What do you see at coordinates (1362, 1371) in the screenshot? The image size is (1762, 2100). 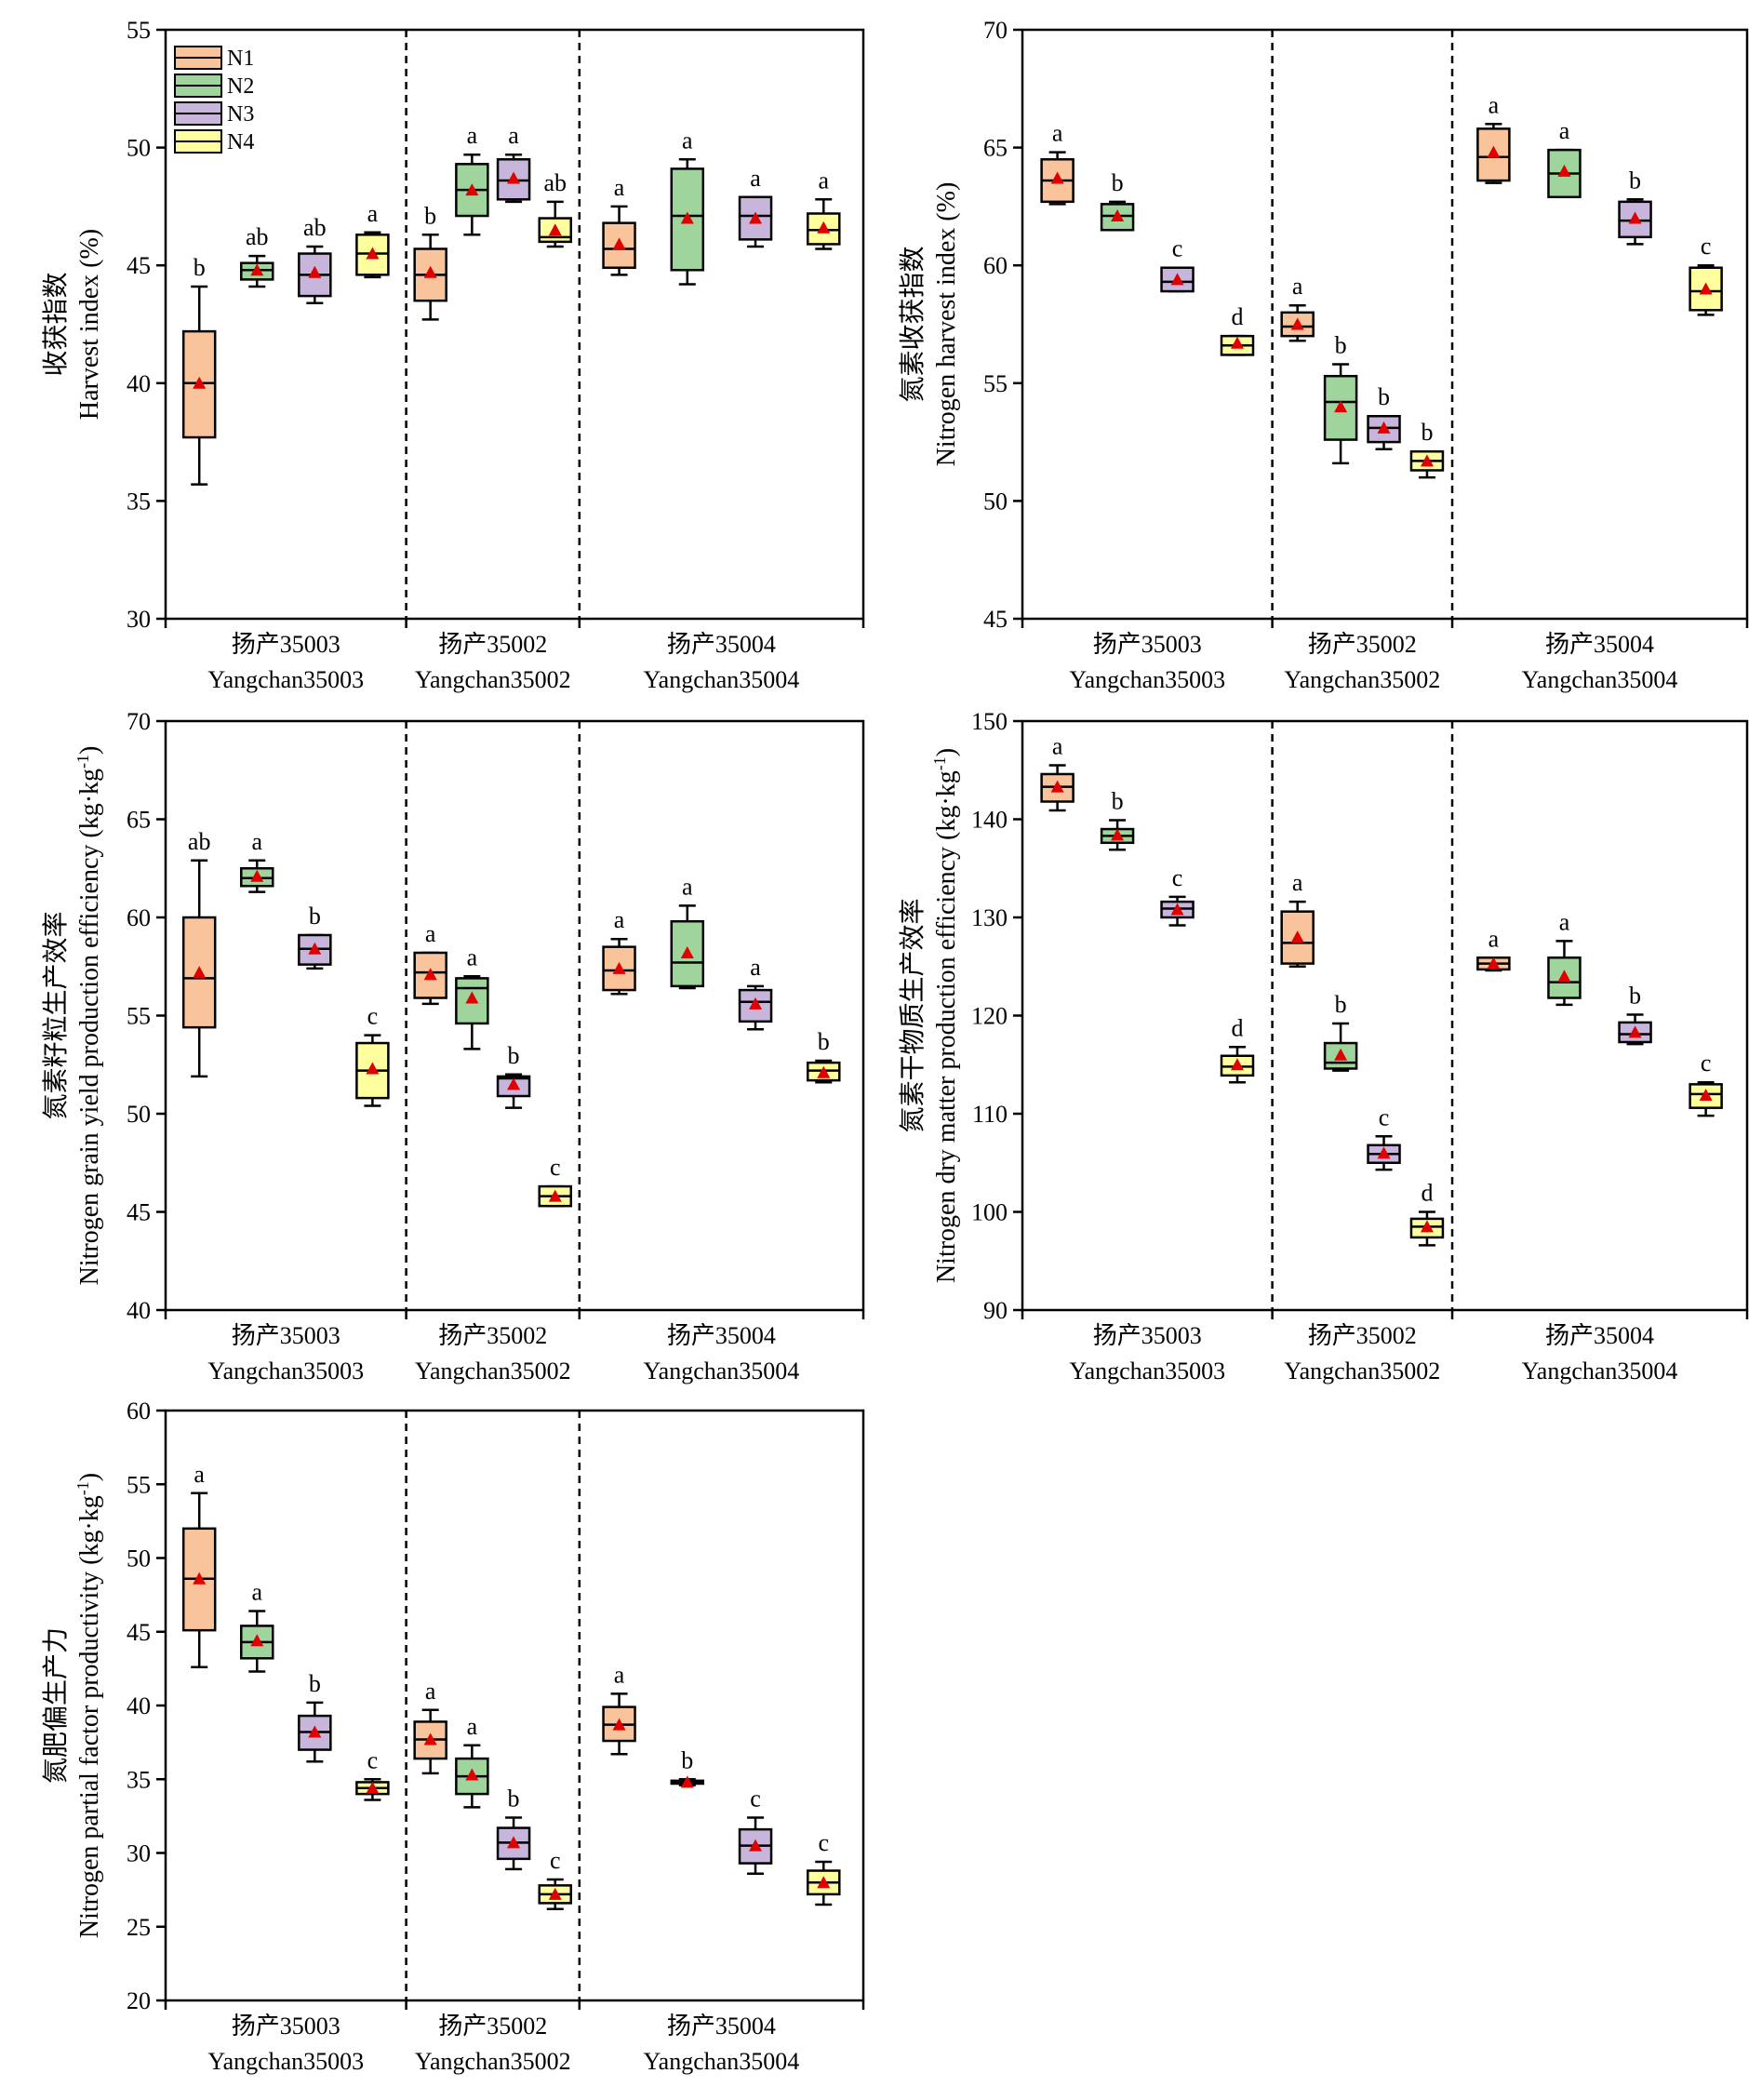 I see `x-group-label-en: Yangchan35002` at bounding box center [1362, 1371].